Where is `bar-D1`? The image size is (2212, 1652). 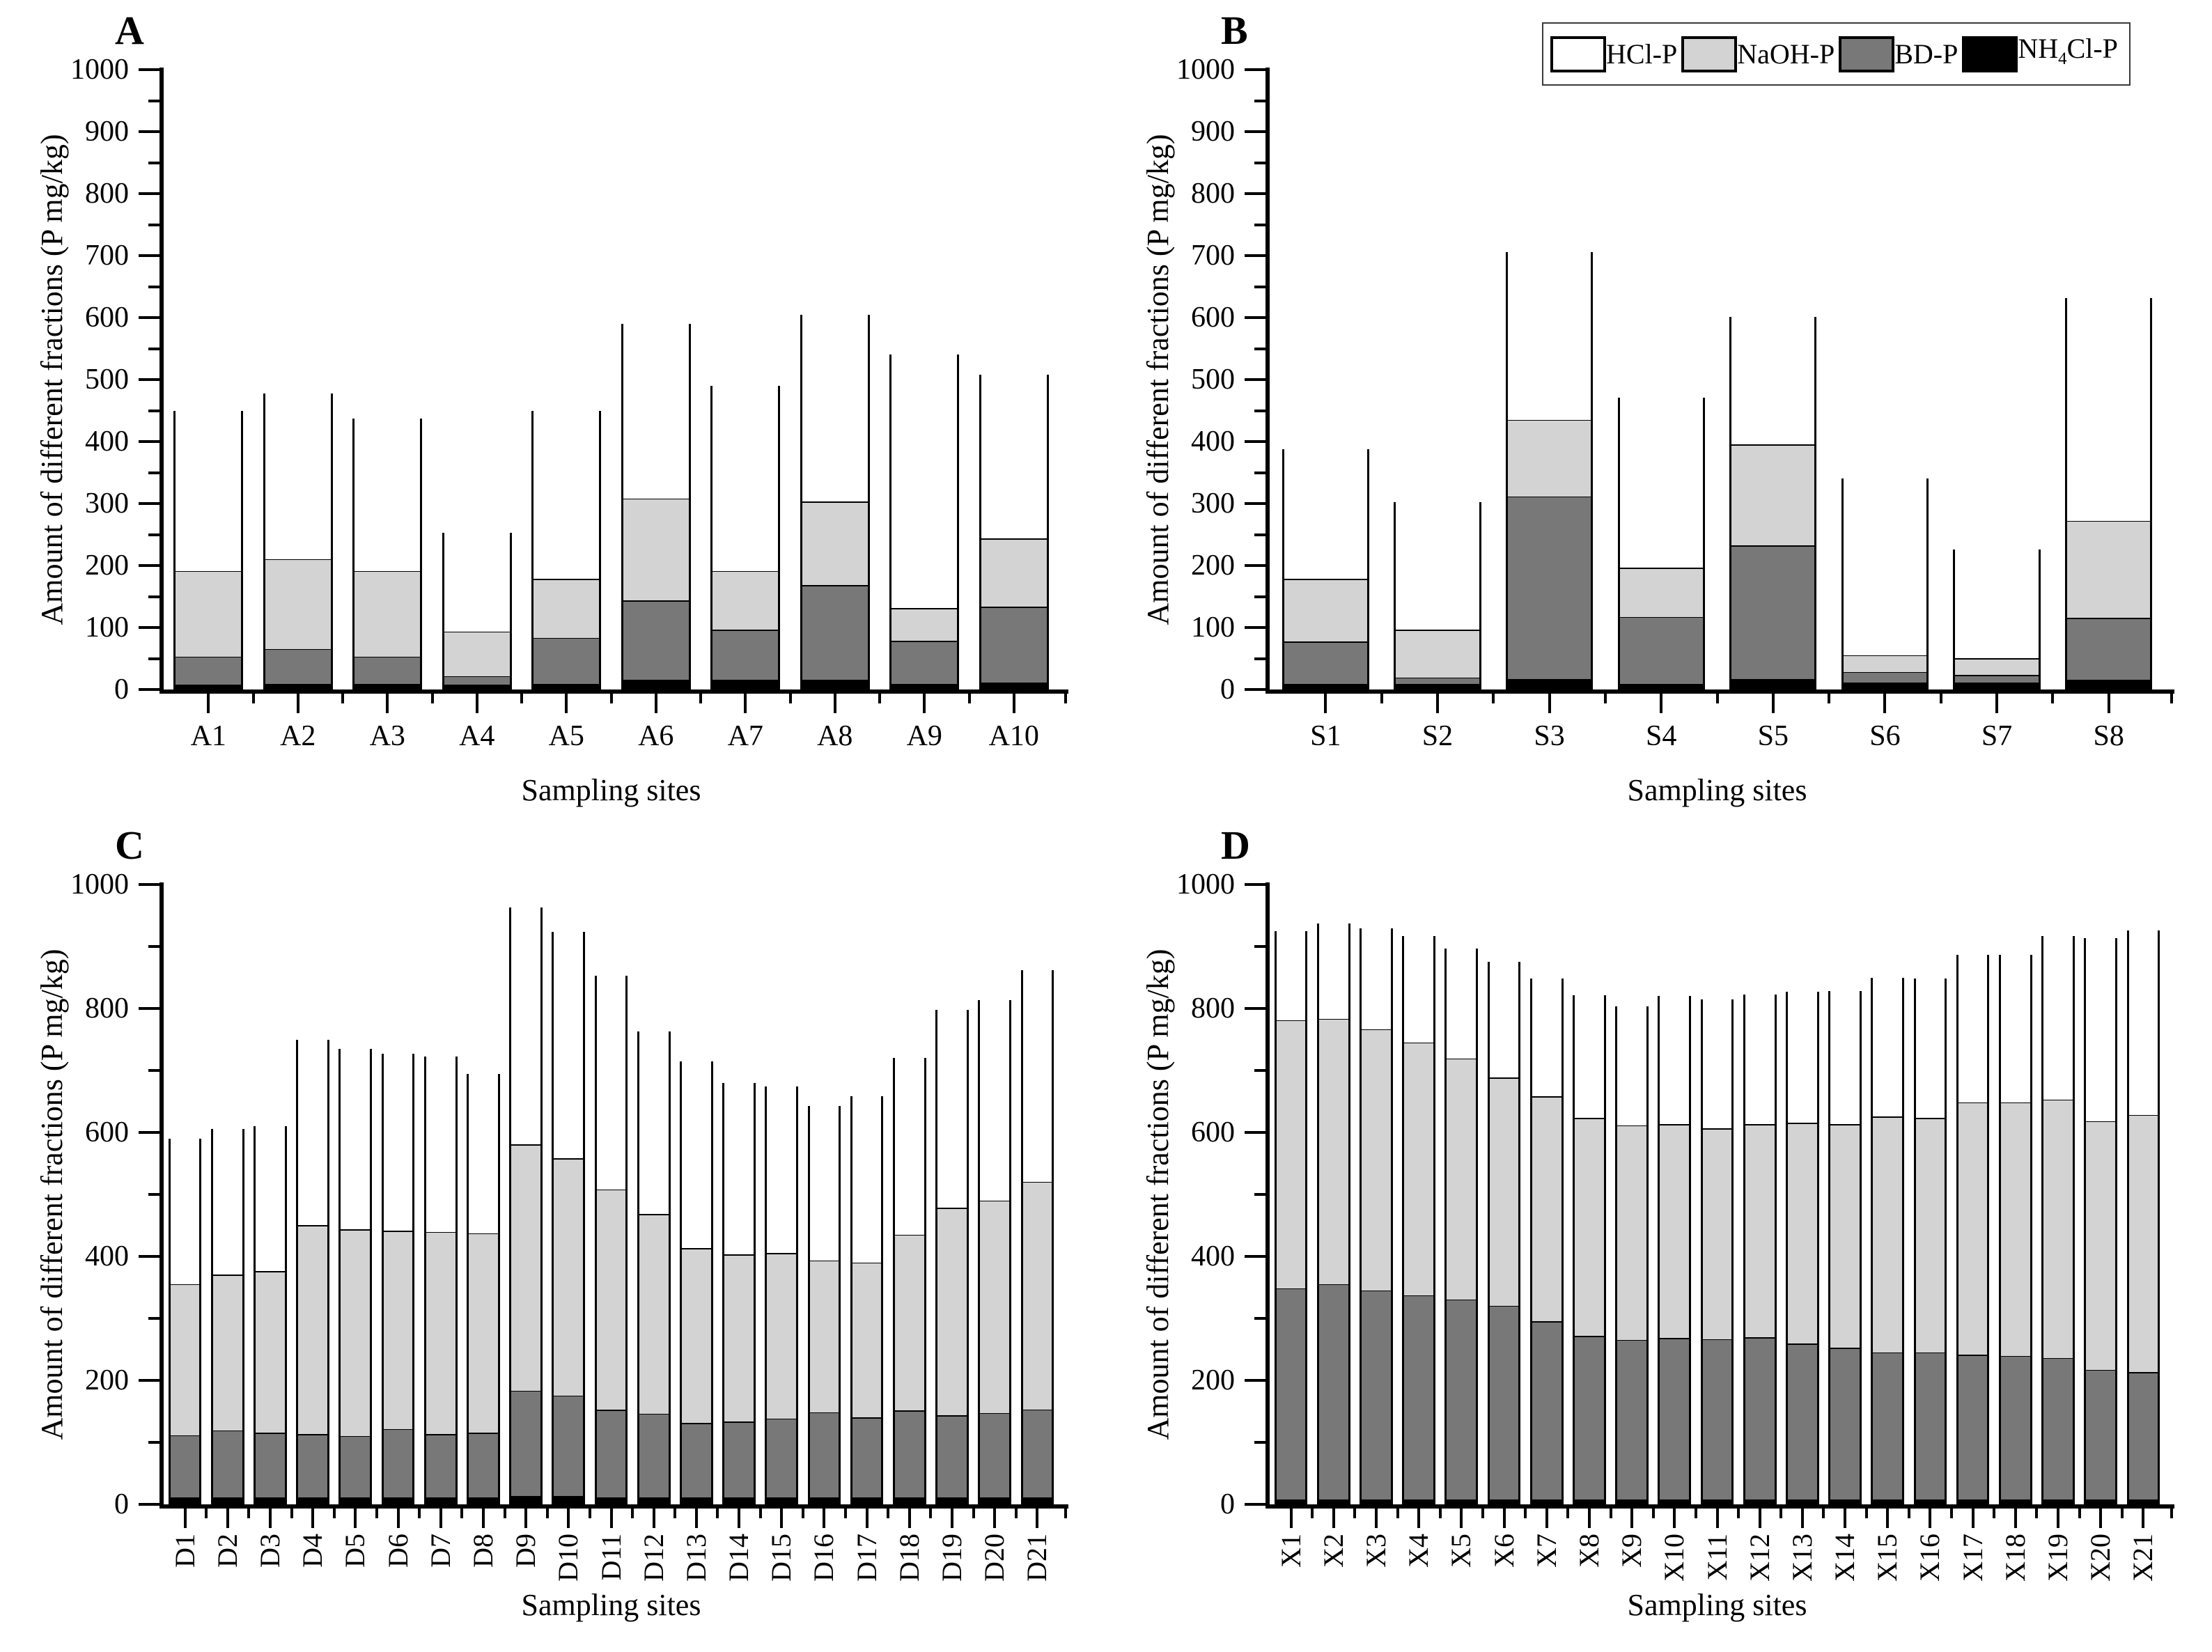
bar-D1 is located at coordinates (185, 1320).